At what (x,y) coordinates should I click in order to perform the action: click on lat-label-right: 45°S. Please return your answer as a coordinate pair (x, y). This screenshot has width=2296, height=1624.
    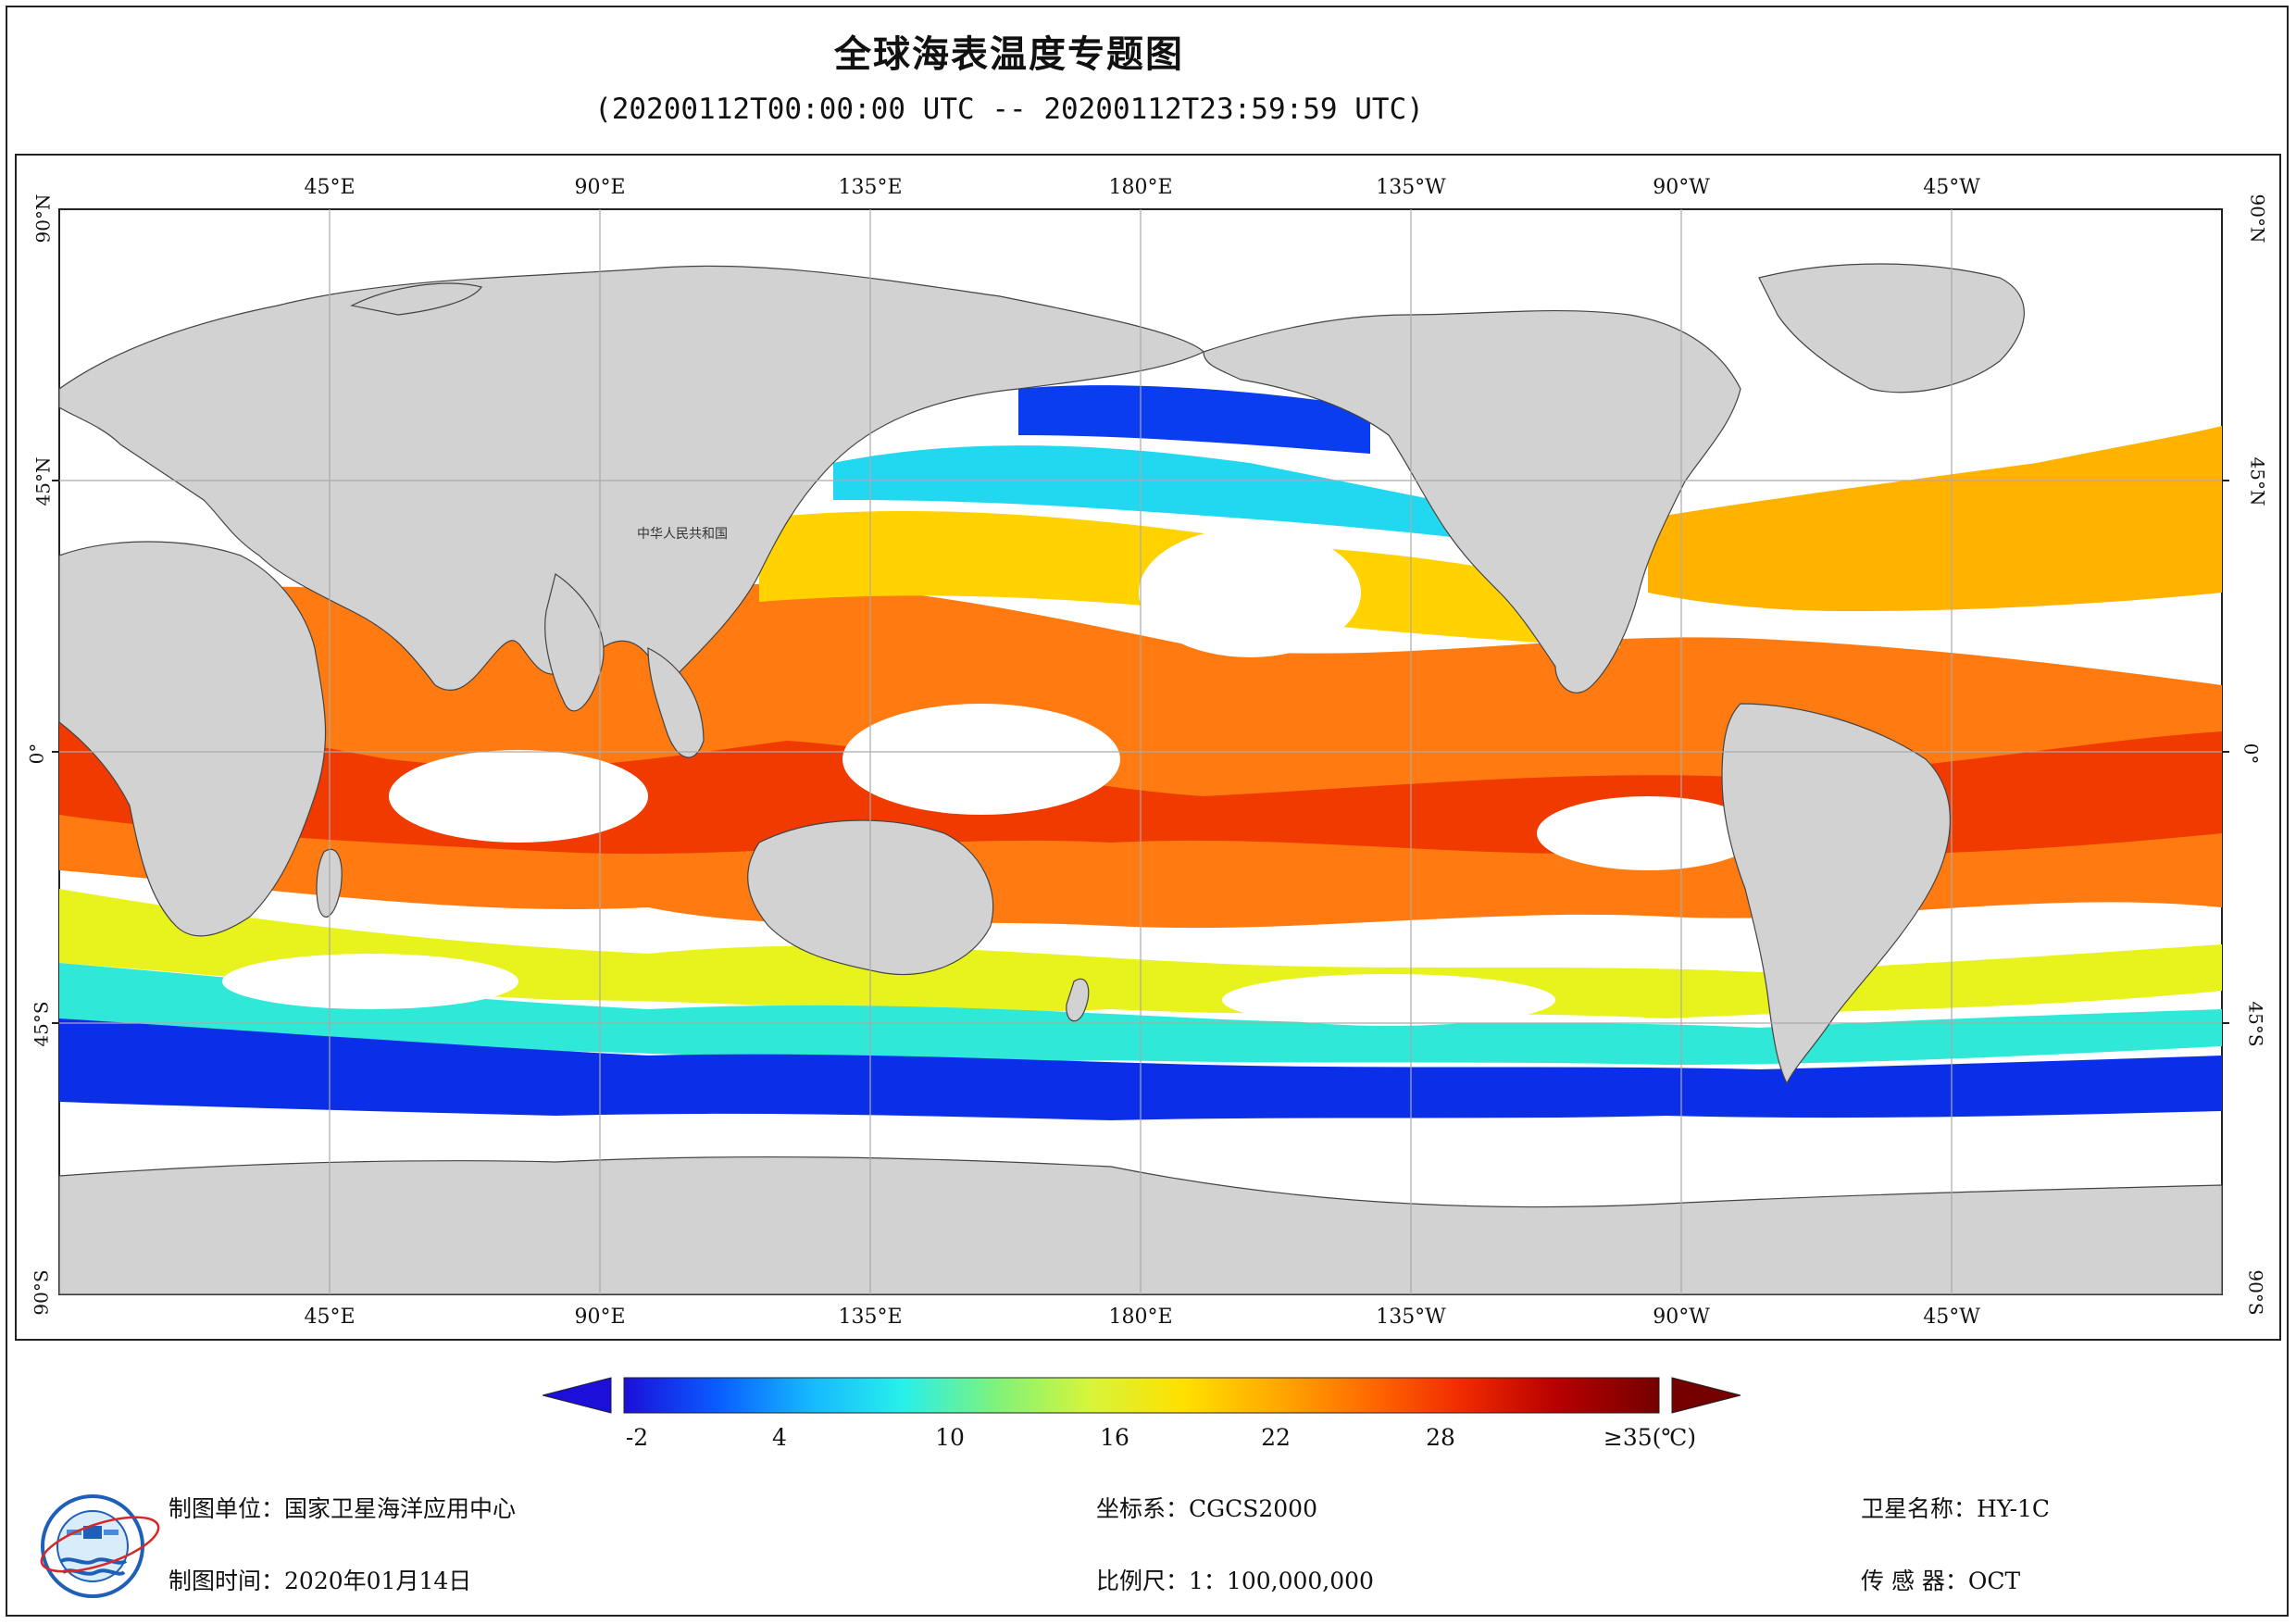
    Looking at the image, I should click on (2255, 1024).